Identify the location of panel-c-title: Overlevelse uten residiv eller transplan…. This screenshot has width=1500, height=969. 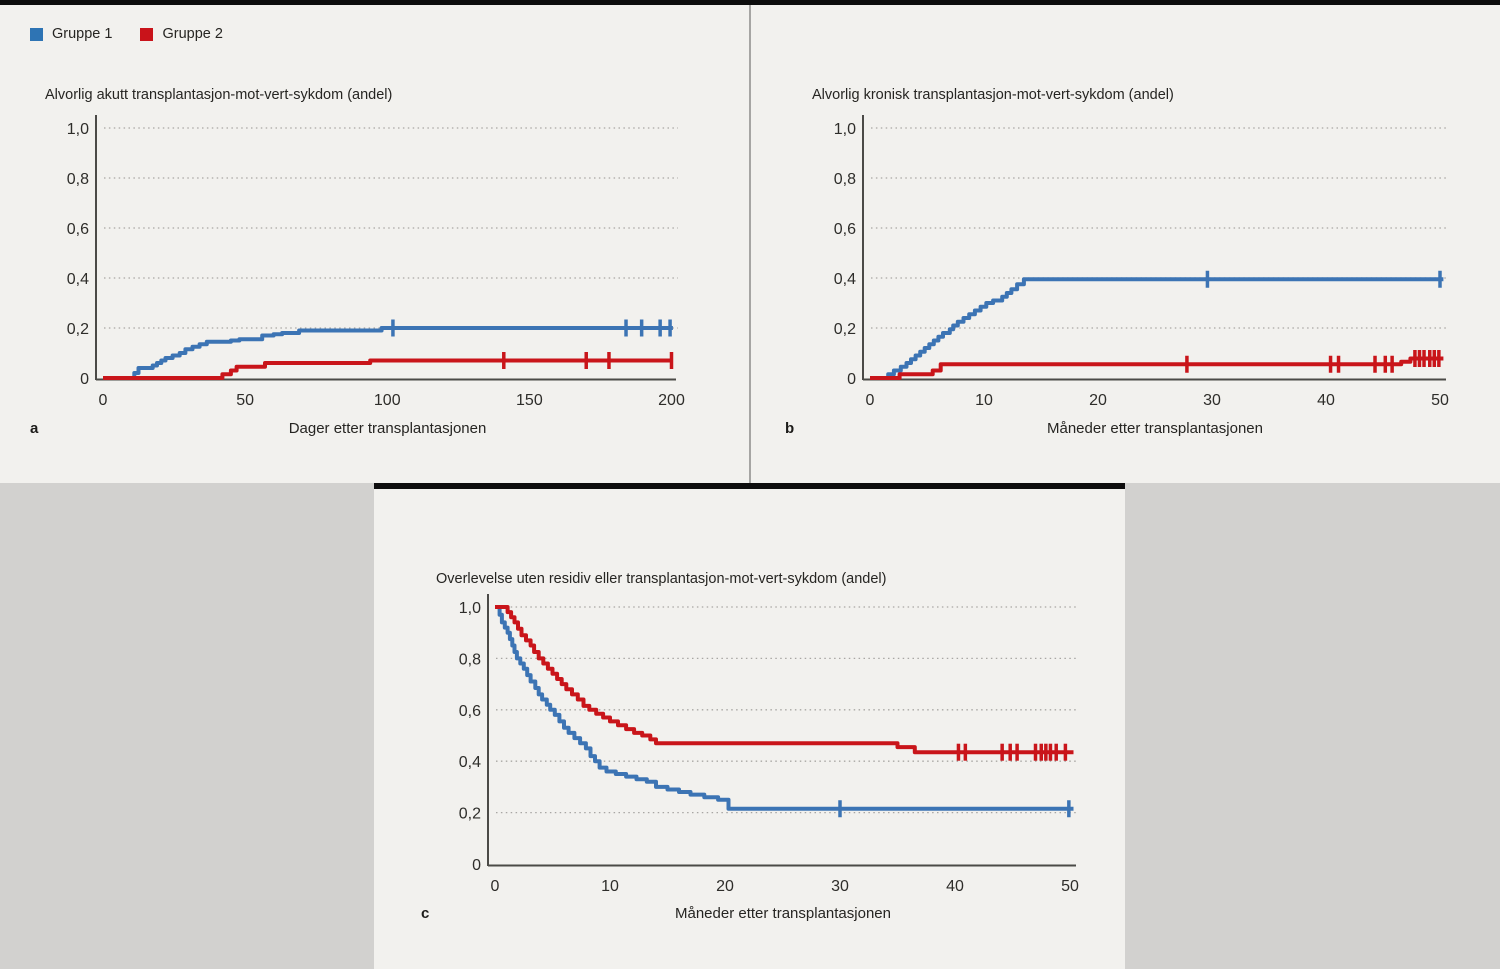
(661, 579).